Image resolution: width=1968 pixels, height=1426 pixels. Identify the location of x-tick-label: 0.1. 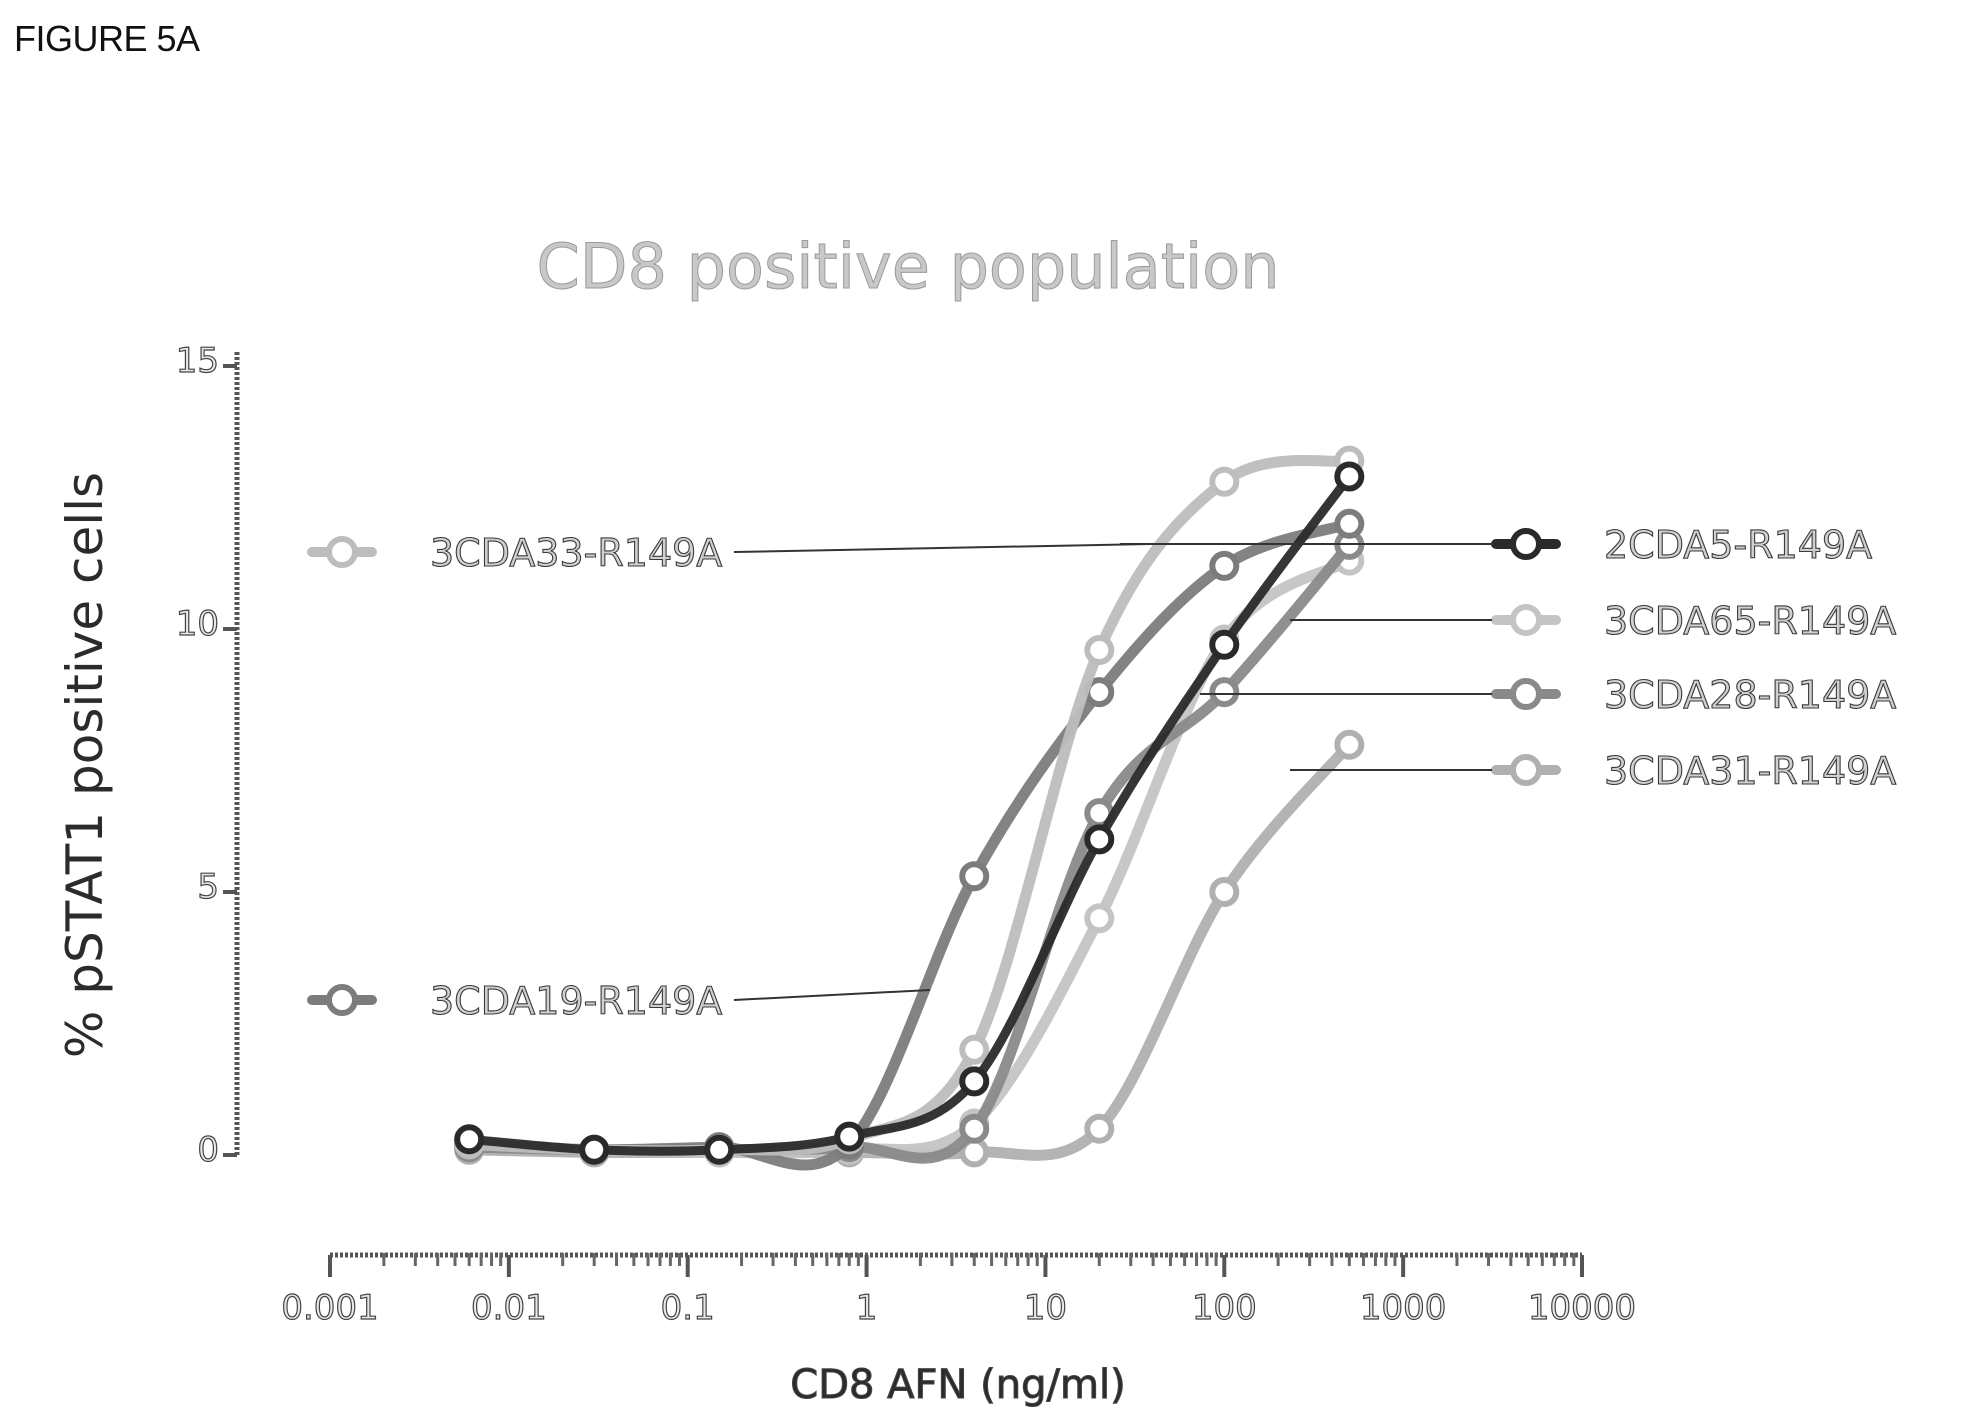
(688, 1308).